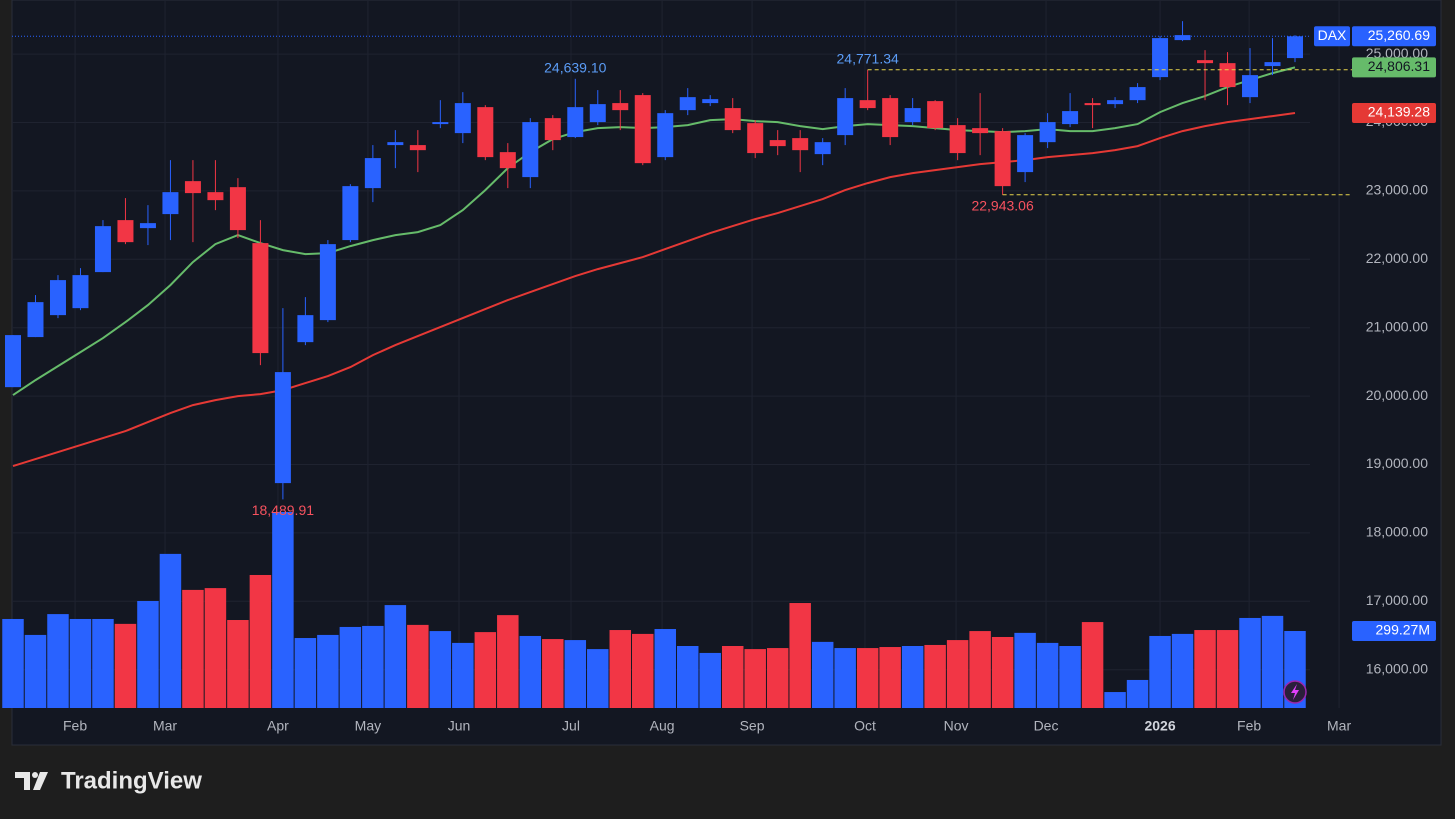 The width and height of the screenshot is (1455, 819). Describe the element at coordinates (662, 726) in the screenshot. I see `x-tick-label: Aug` at that location.